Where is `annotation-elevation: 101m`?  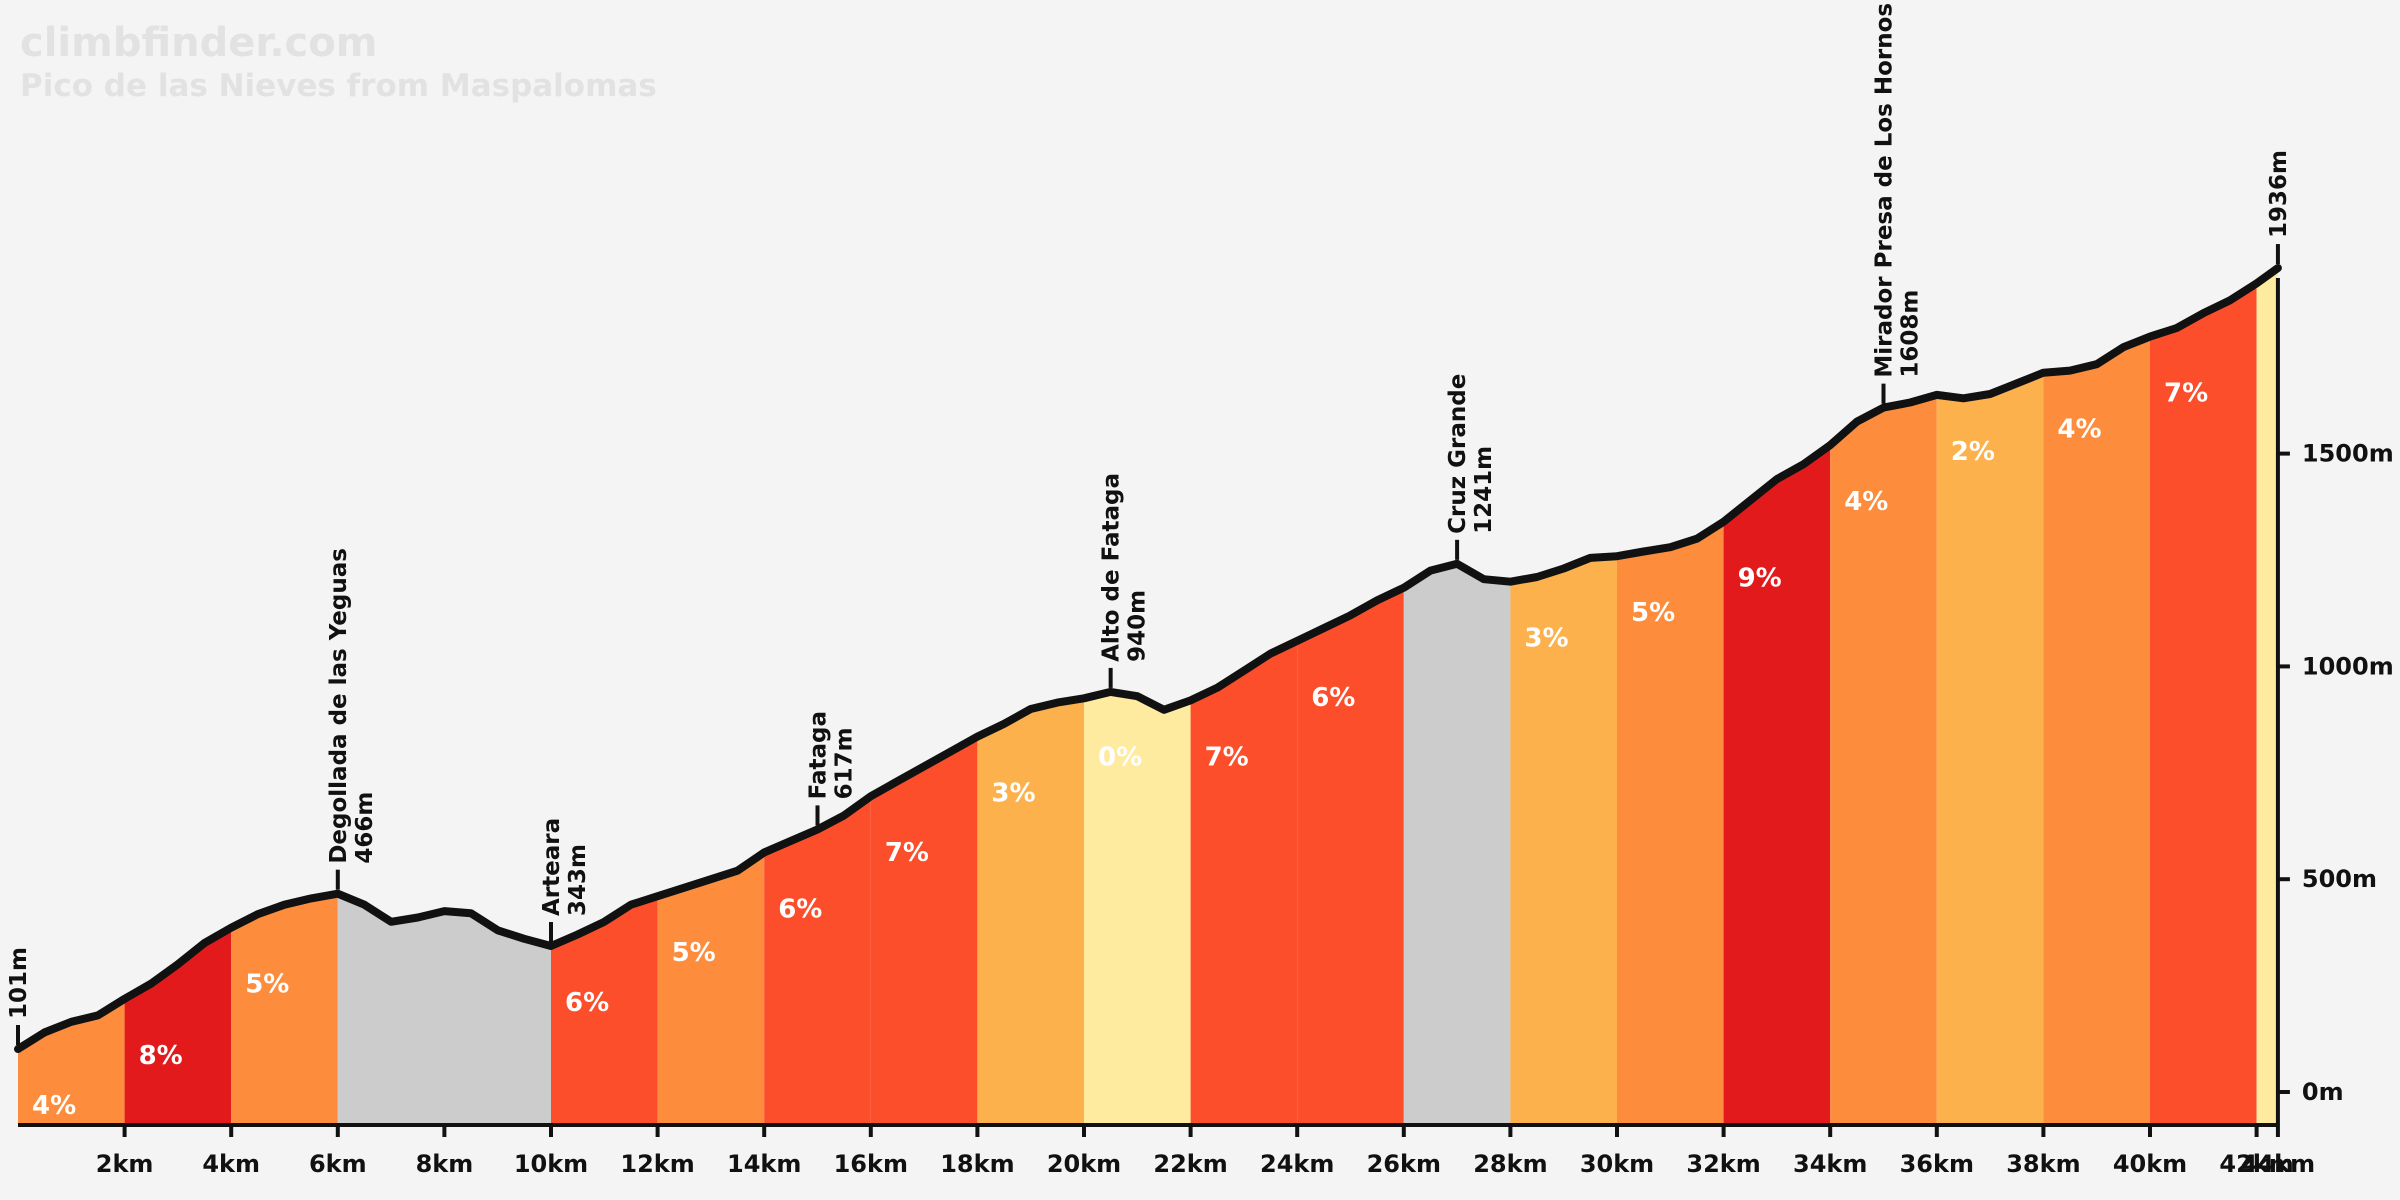 annotation-elevation: 101m is located at coordinates (19, 983).